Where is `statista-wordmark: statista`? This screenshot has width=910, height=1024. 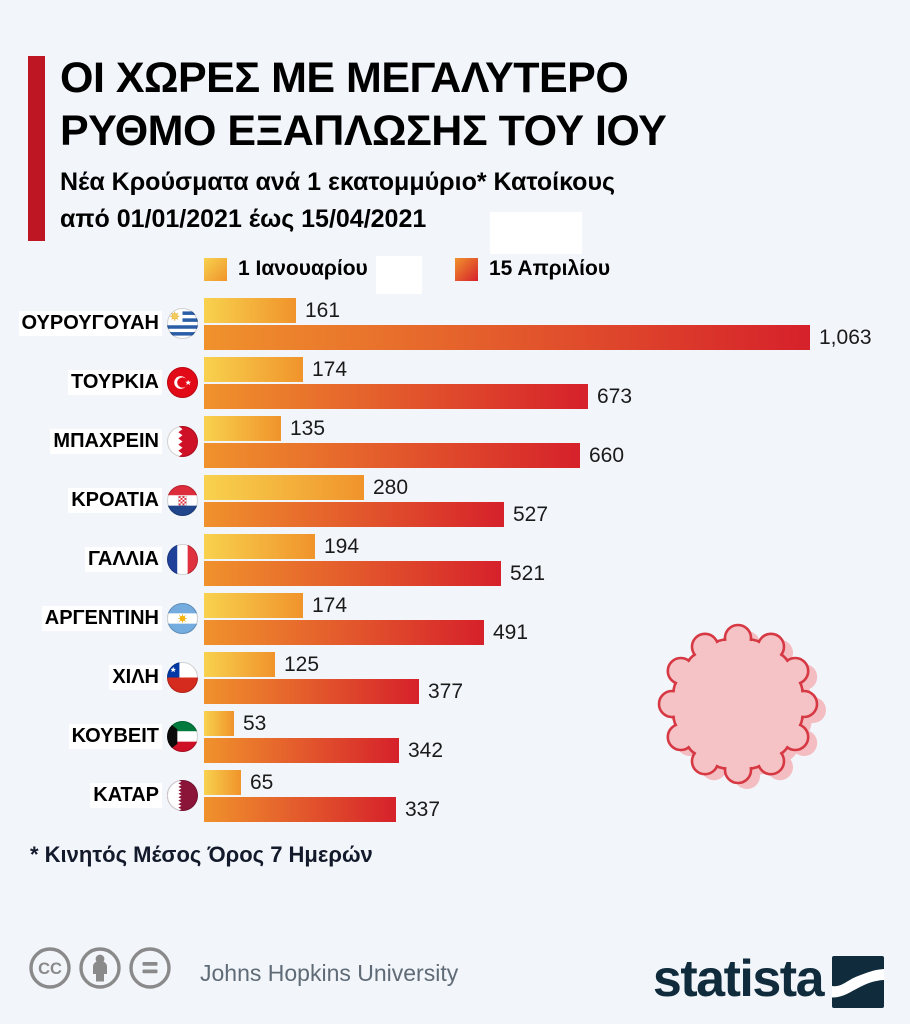 statista-wordmark: statista is located at coordinates (738, 979).